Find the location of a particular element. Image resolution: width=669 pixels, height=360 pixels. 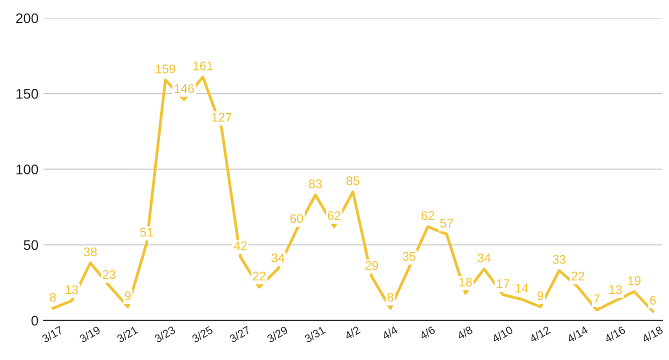

data-label: 7 is located at coordinates (597, 299).